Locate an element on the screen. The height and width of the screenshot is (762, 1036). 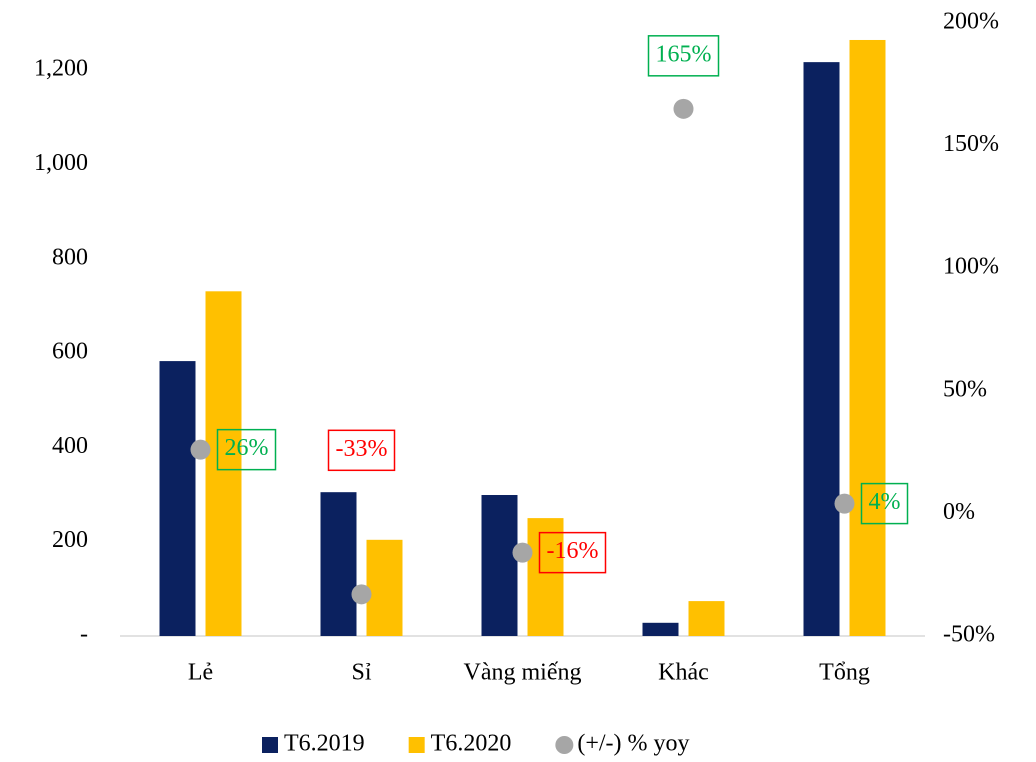
x-tick-label: Sỉ is located at coordinates (361, 673).